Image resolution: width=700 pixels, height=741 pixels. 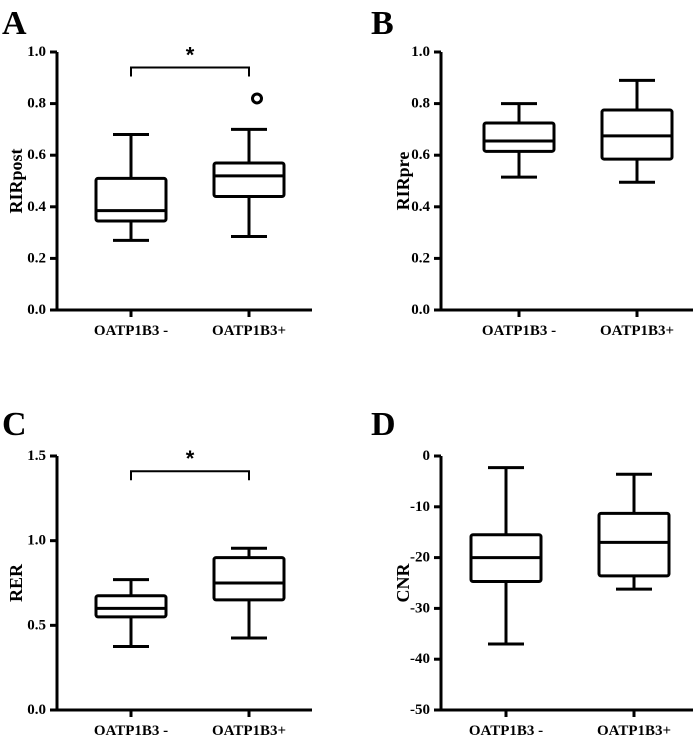 What do you see at coordinates (427, 456) in the screenshot?
I see `y-tick-label: 0` at bounding box center [427, 456].